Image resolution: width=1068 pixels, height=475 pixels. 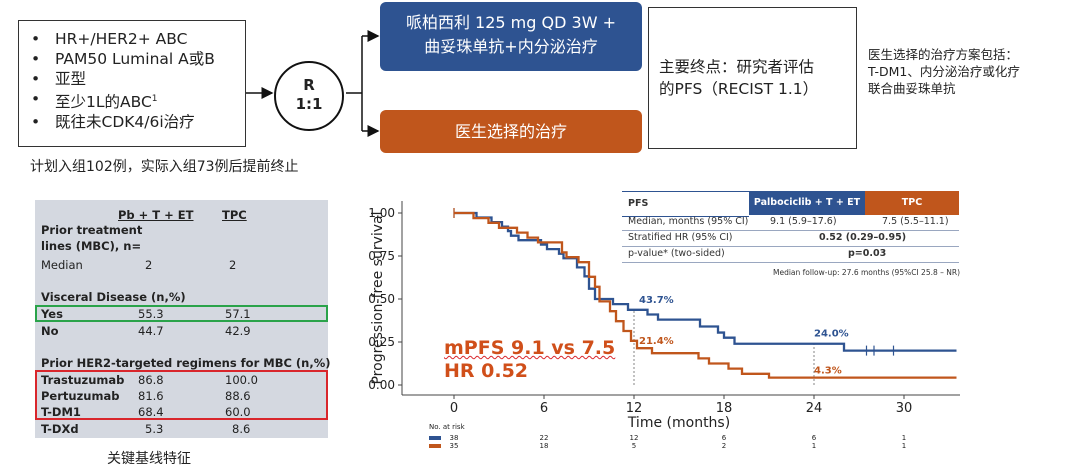 I want to click on pfs-header-label: PFS, so click(x=638, y=203).